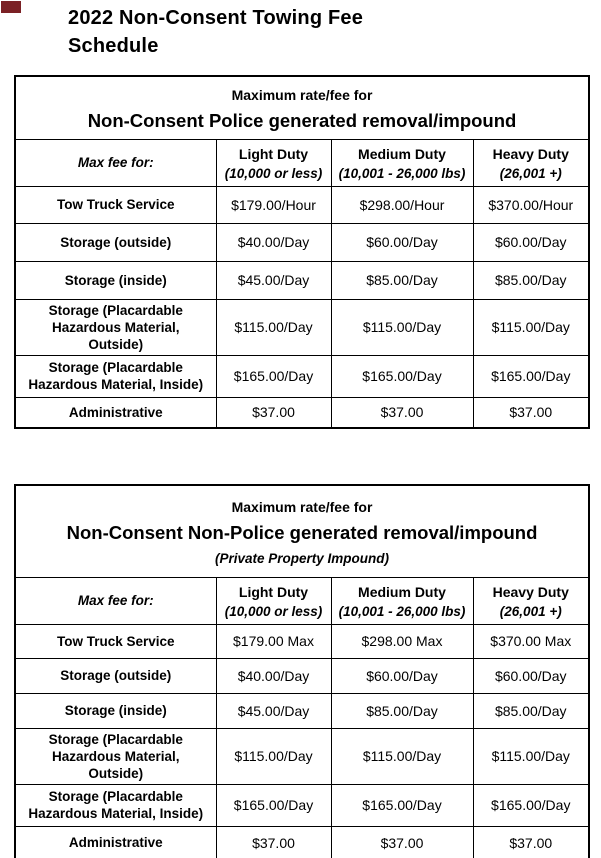  What do you see at coordinates (402, 641) in the screenshot?
I see `fee-value: $298.00 Max` at bounding box center [402, 641].